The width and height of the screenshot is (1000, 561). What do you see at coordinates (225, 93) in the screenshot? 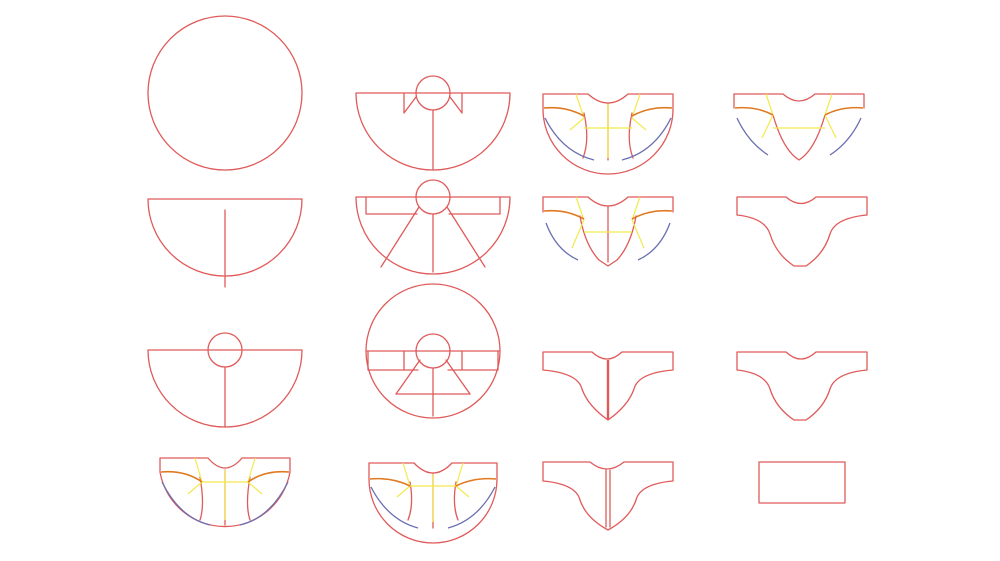
I see `full-circle-pattern` at bounding box center [225, 93].